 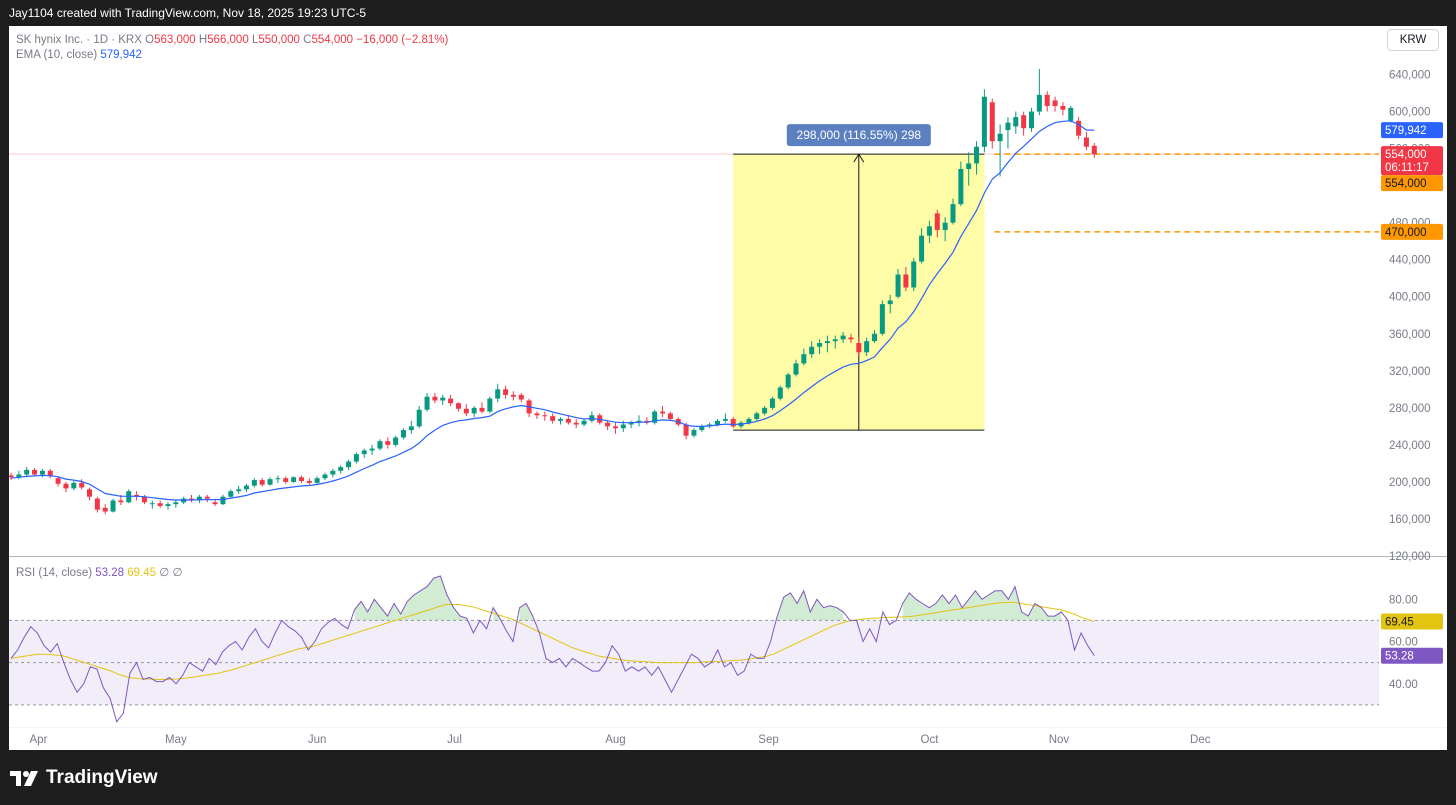 I want to click on level-badge-lower-bg, so click(x=1412, y=231).